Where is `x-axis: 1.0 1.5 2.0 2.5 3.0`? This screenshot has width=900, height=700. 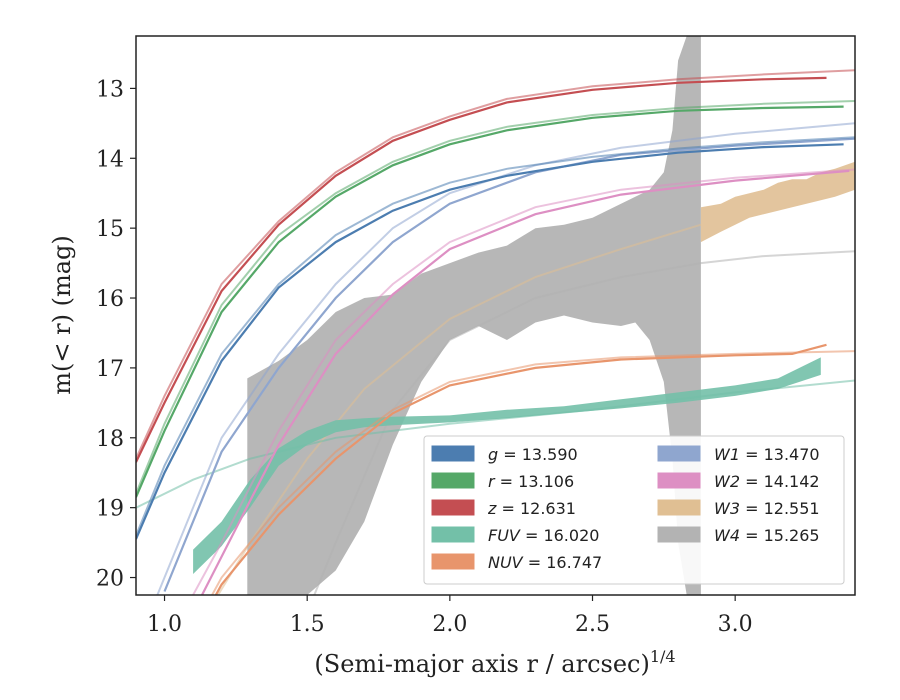
x-axis: 1.0 1.5 2.0 2.5 3.0 is located at coordinates (450, 616).